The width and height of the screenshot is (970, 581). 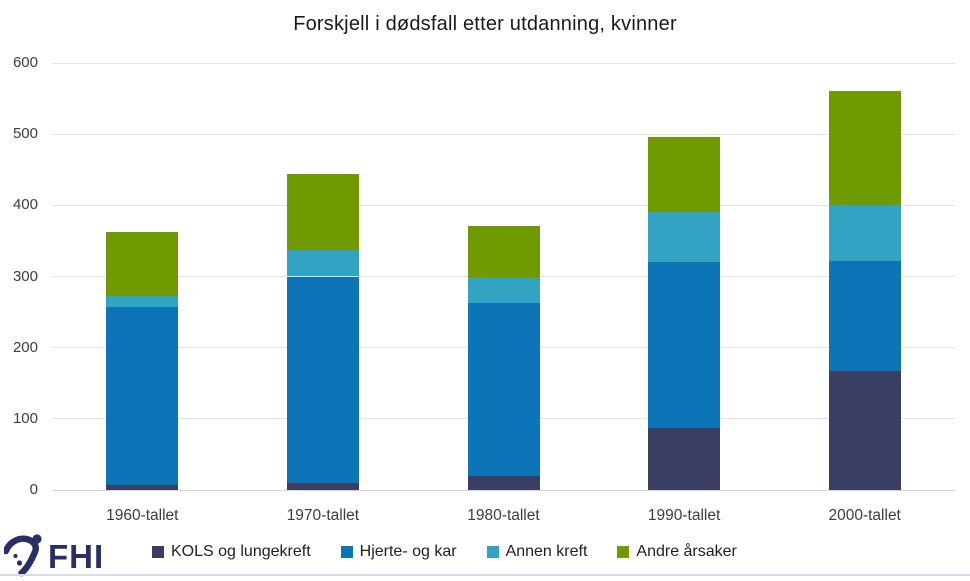 I want to click on x-category-label: 1960-tallet, so click(x=142, y=515).